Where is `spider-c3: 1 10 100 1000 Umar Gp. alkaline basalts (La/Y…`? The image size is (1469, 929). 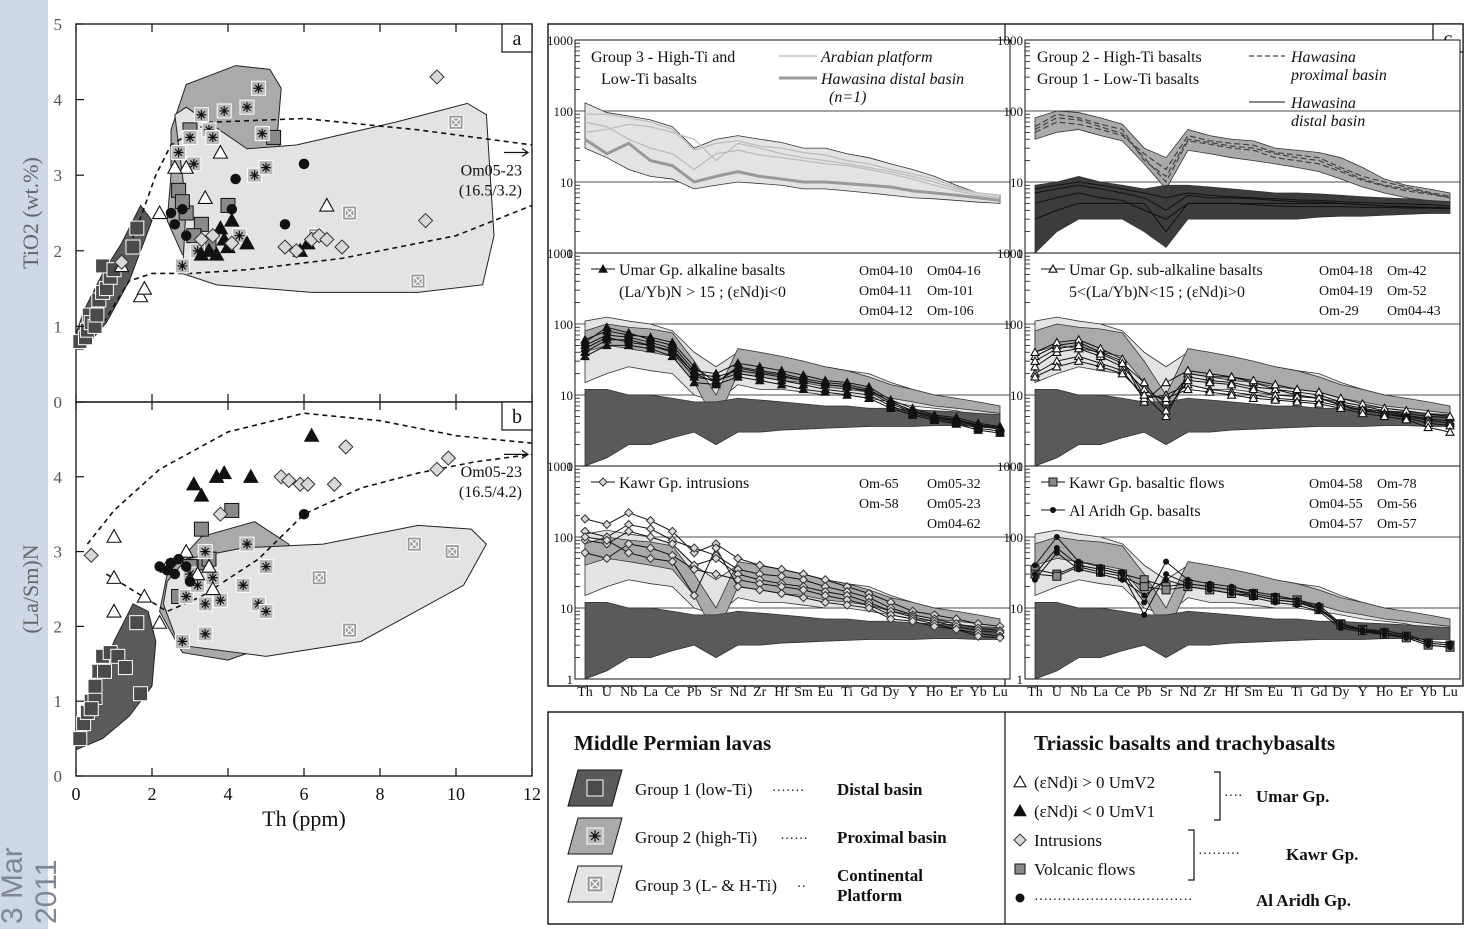
spider-c3: 1 10 100 1000 Umar Gp. alkaline basalts (La/Y… is located at coordinates (779, 360).